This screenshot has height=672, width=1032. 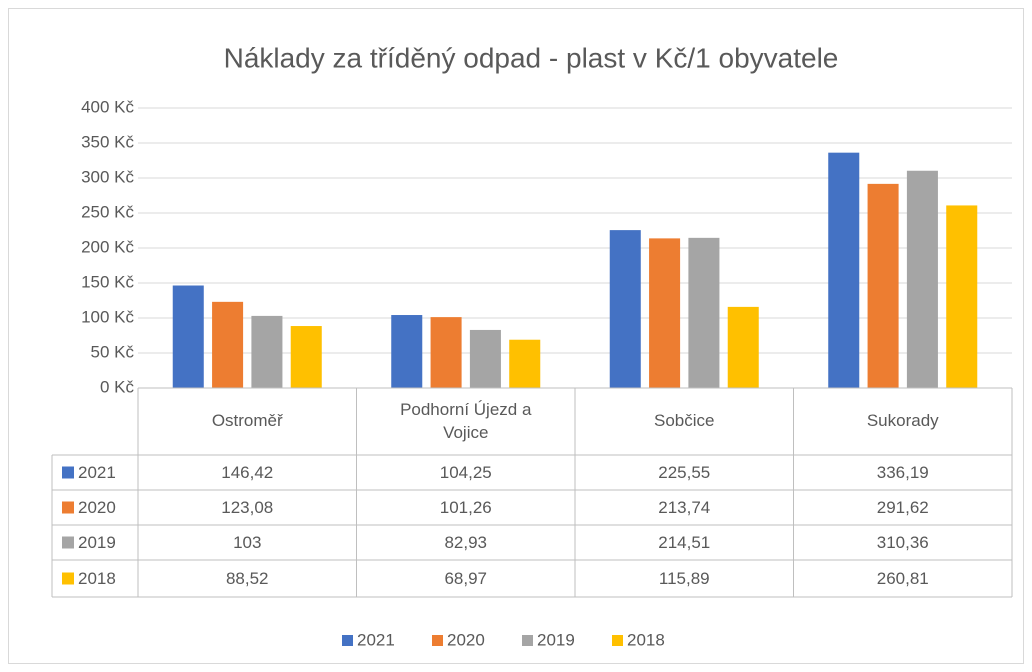 I want to click on table-value: 88,52, so click(x=247, y=578).